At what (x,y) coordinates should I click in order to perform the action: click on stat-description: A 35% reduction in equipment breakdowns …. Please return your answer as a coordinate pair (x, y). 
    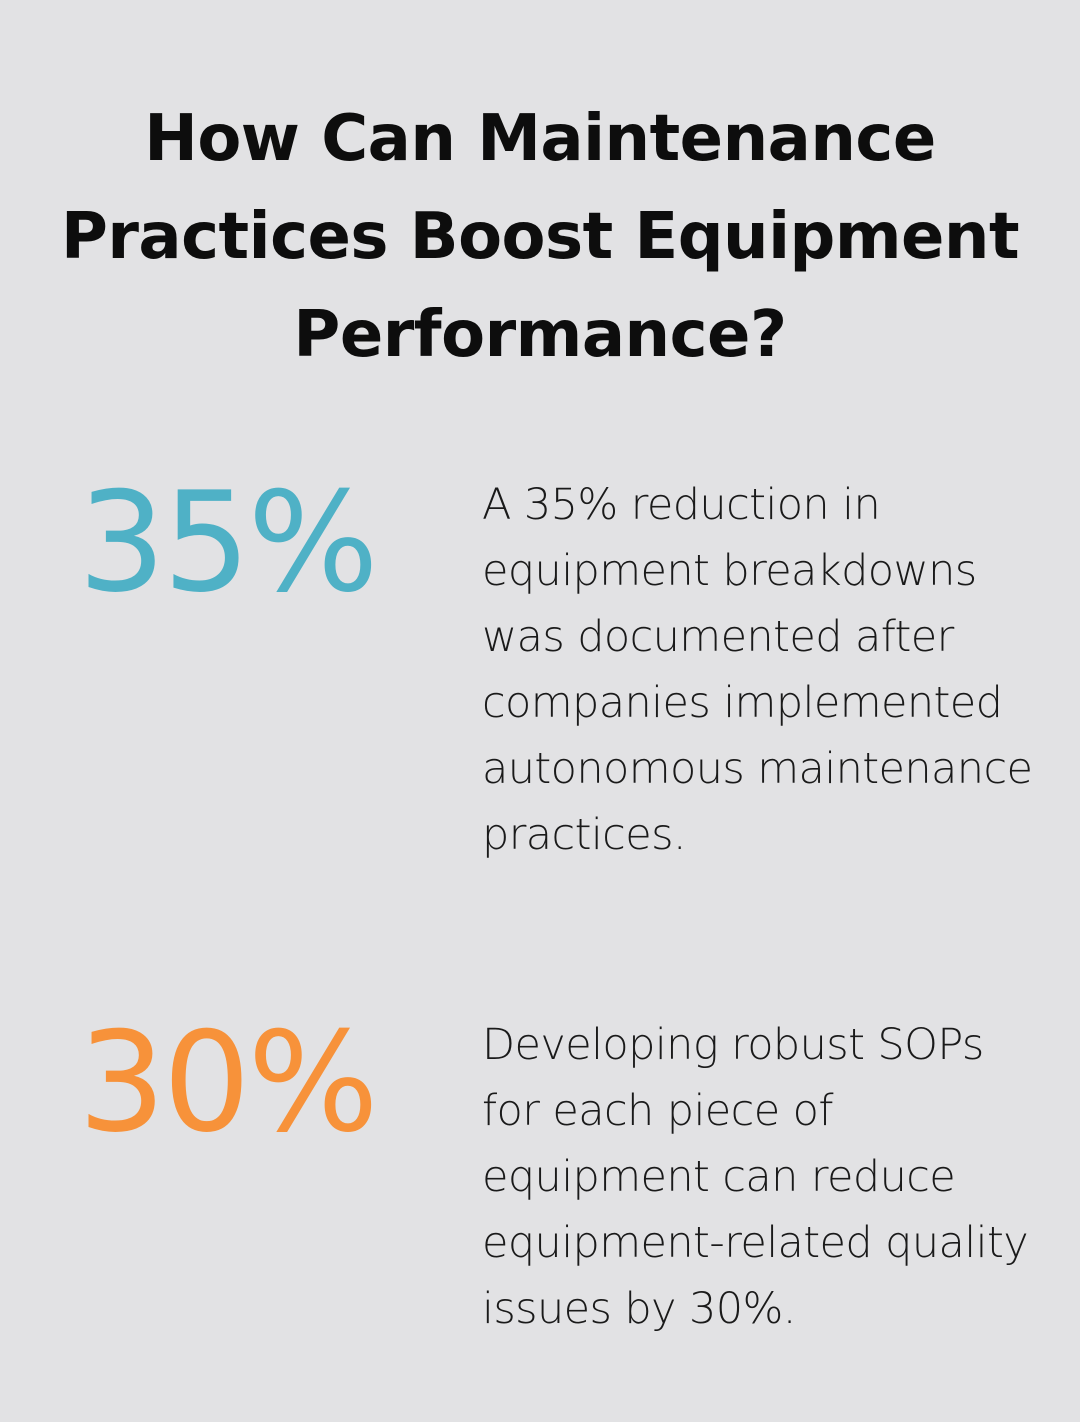
    Looking at the image, I should click on (757, 670).